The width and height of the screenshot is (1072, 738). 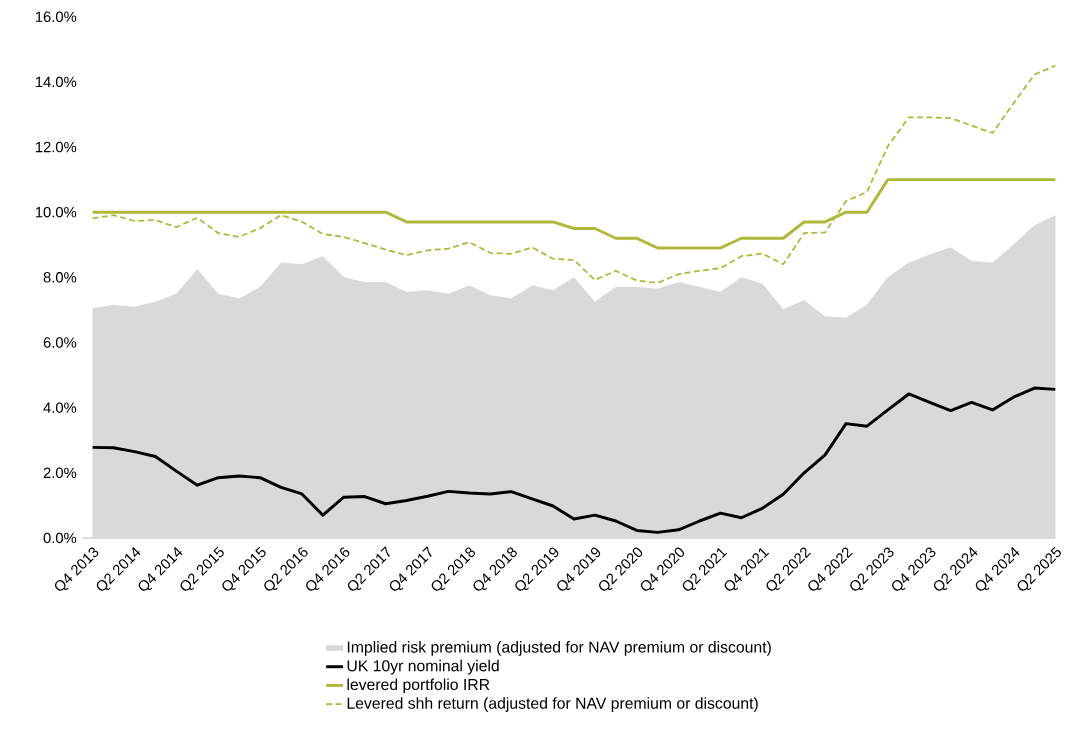 I want to click on y-tick-label: 4.0%, so click(x=60, y=407).